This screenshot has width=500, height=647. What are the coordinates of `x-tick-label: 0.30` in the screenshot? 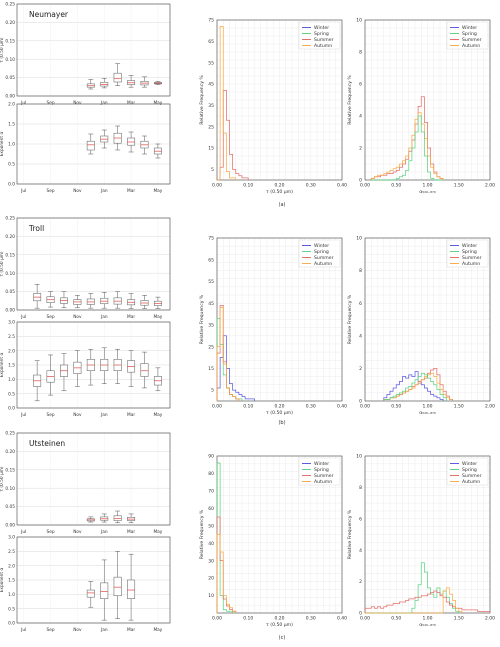 It's located at (311, 407).